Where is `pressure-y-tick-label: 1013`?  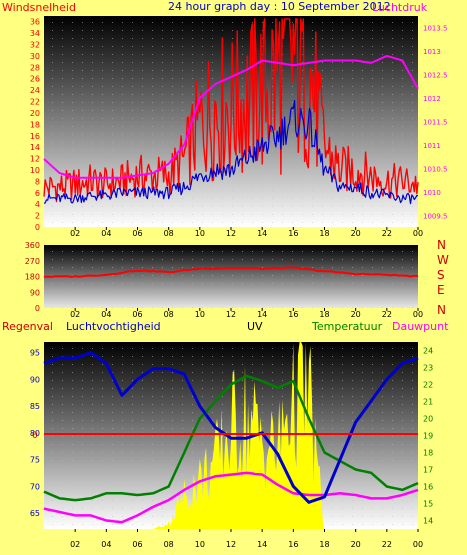 pressure-y-tick-label: 1013 is located at coordinates (432, 52).